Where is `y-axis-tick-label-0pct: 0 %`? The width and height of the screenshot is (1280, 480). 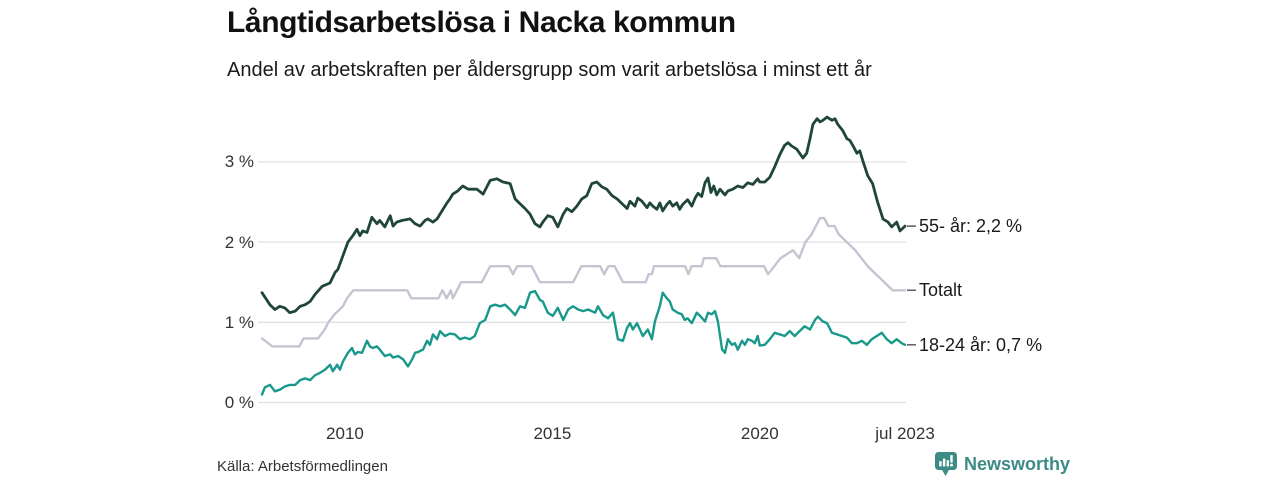
y-axis-tick-label-0pct: 0 % is located at coordinates (239, 402).